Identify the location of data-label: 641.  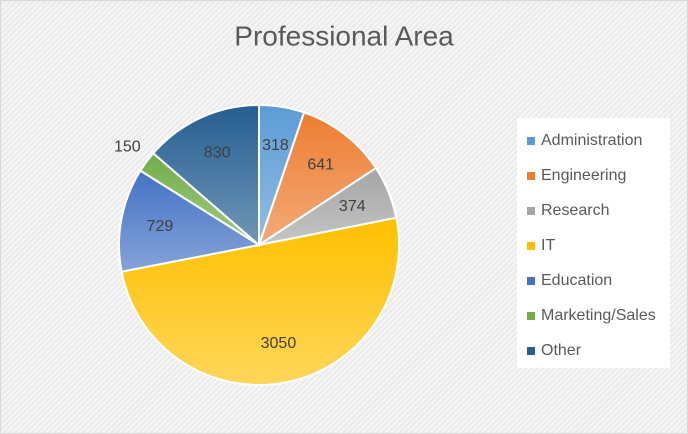
(320, 164).